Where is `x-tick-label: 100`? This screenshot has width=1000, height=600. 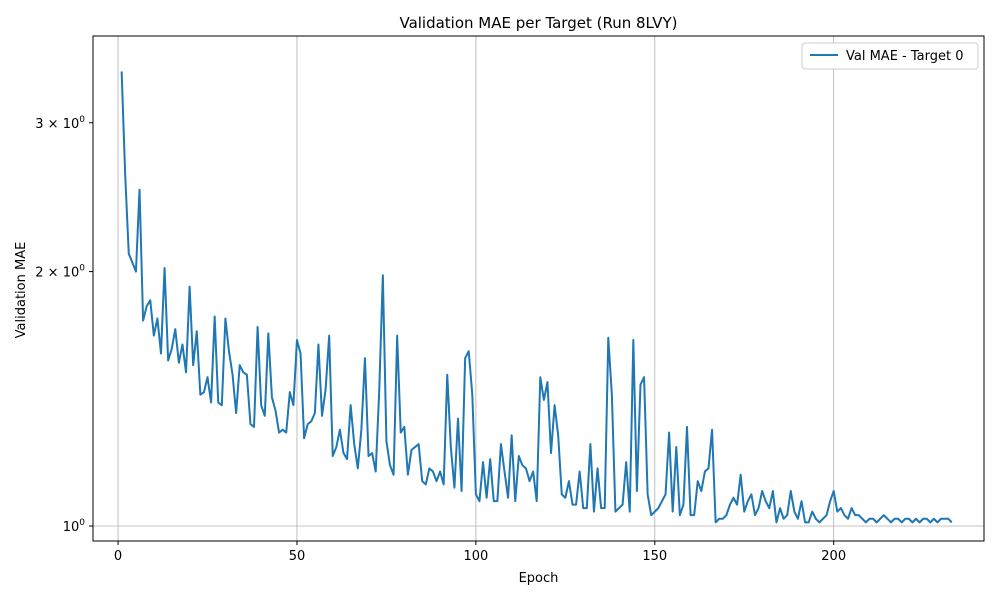
x-tick-label: 100 is located at coordinates (475, 556).